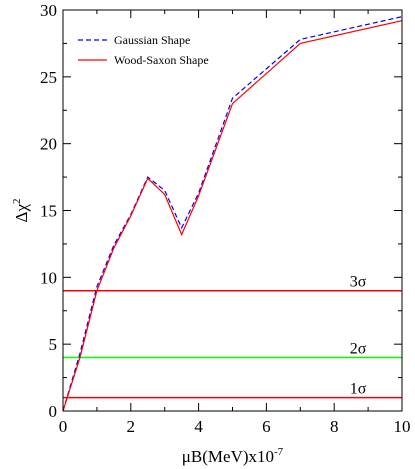 The image size is (415, 469). I want to click on x-tick-label: 0, so click(63, 426).